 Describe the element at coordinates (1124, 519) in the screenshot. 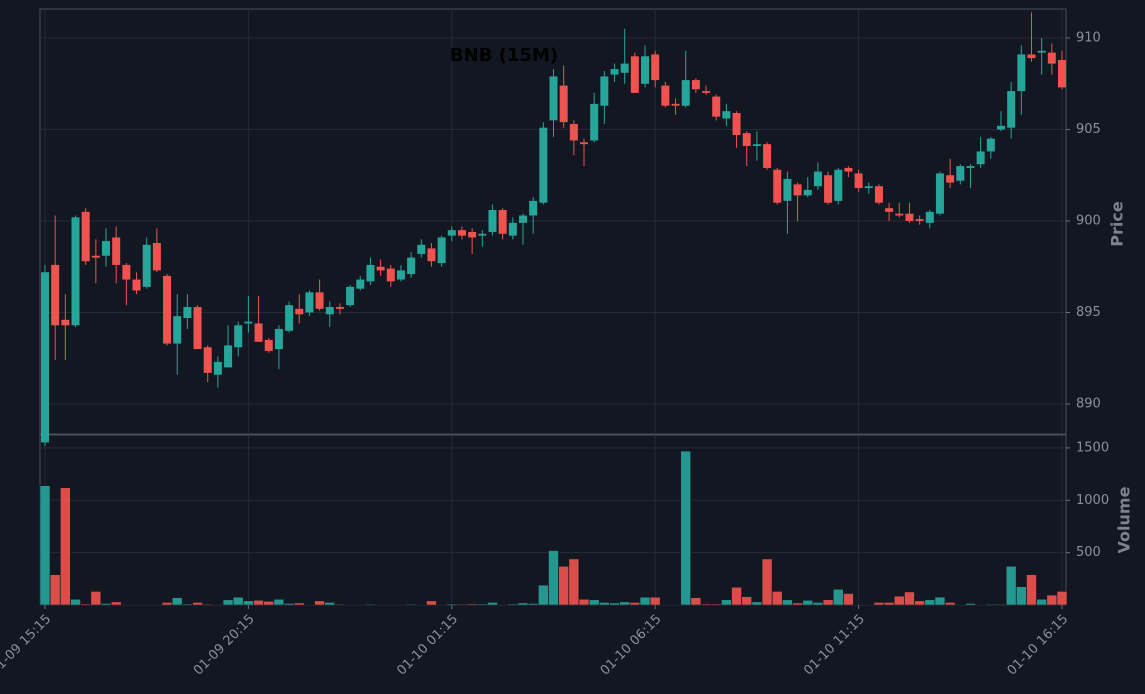

I see `volume-axis-label: Volume` at that location.